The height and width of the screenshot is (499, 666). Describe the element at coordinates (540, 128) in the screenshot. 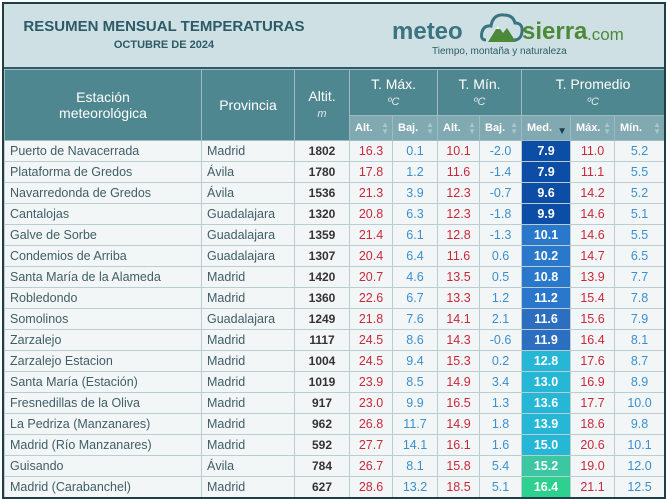

I see `sort-header-label: Med.` at that location.